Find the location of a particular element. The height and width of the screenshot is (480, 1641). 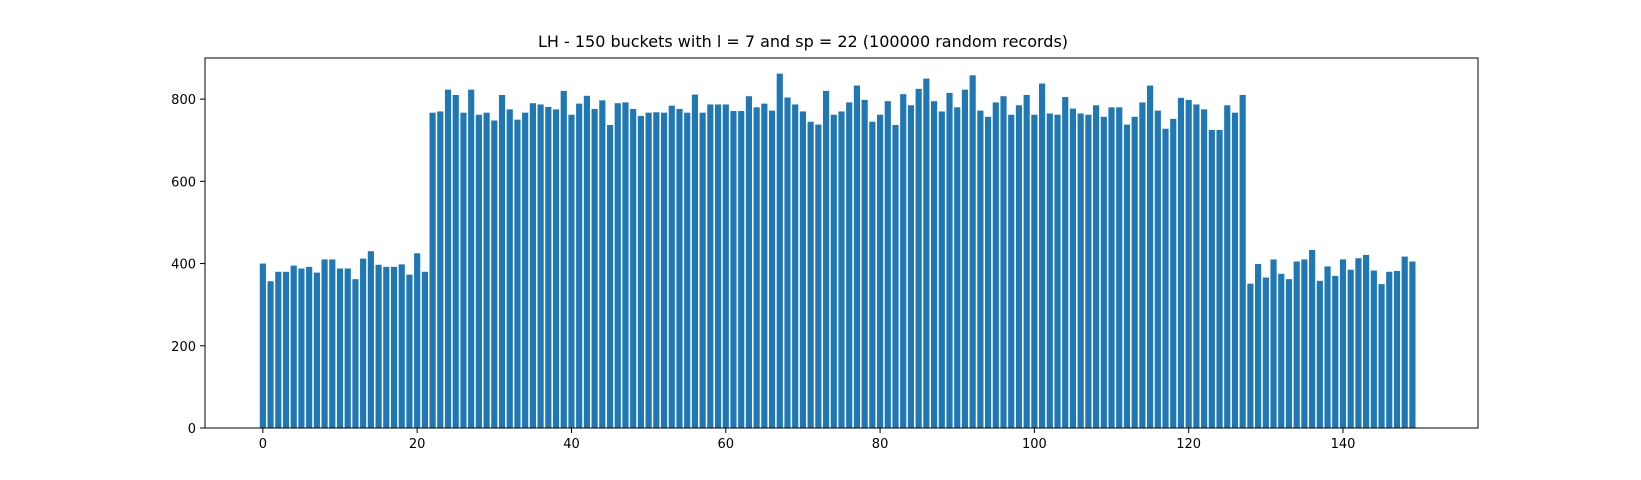

x-tick-label: 0 is located at coordinates (263, 444).